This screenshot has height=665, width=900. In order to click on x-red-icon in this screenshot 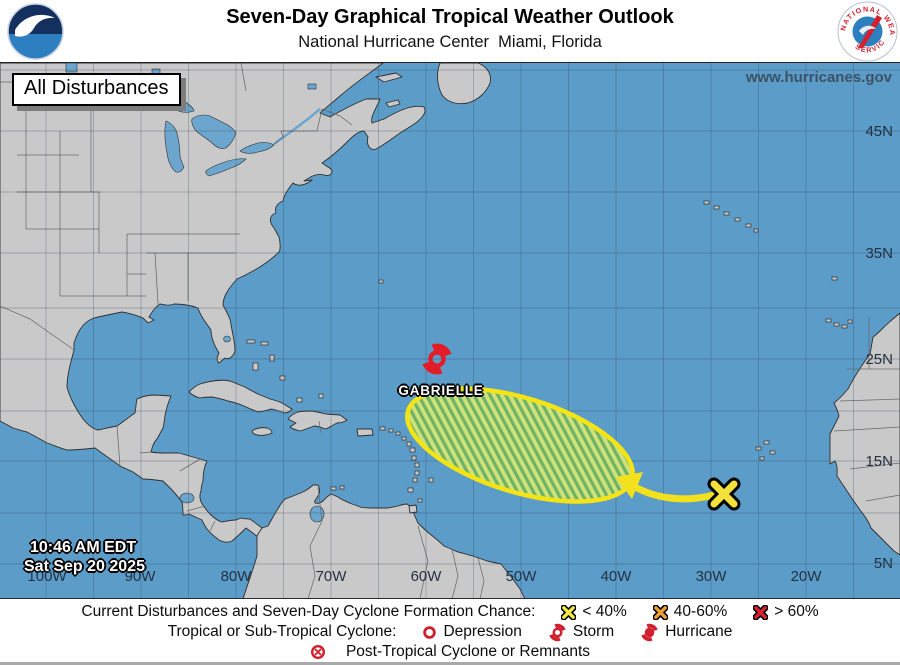, I will do `click(761, 612)`.